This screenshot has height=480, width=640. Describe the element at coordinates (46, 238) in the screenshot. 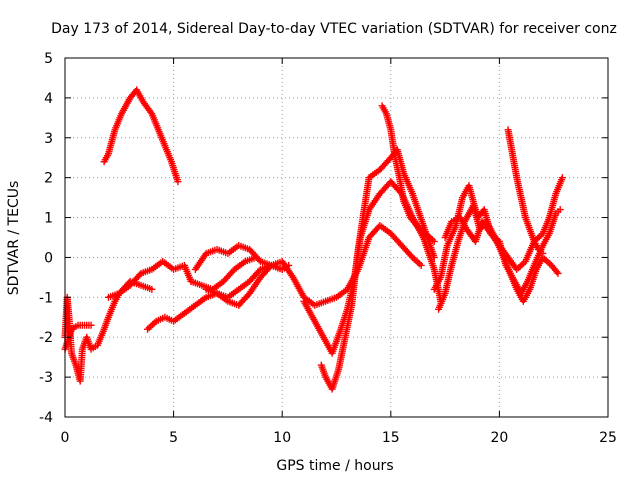

I see `y-tick-labels: -4 -3 -2 -1 0 1 2 3 4 5` at that location.